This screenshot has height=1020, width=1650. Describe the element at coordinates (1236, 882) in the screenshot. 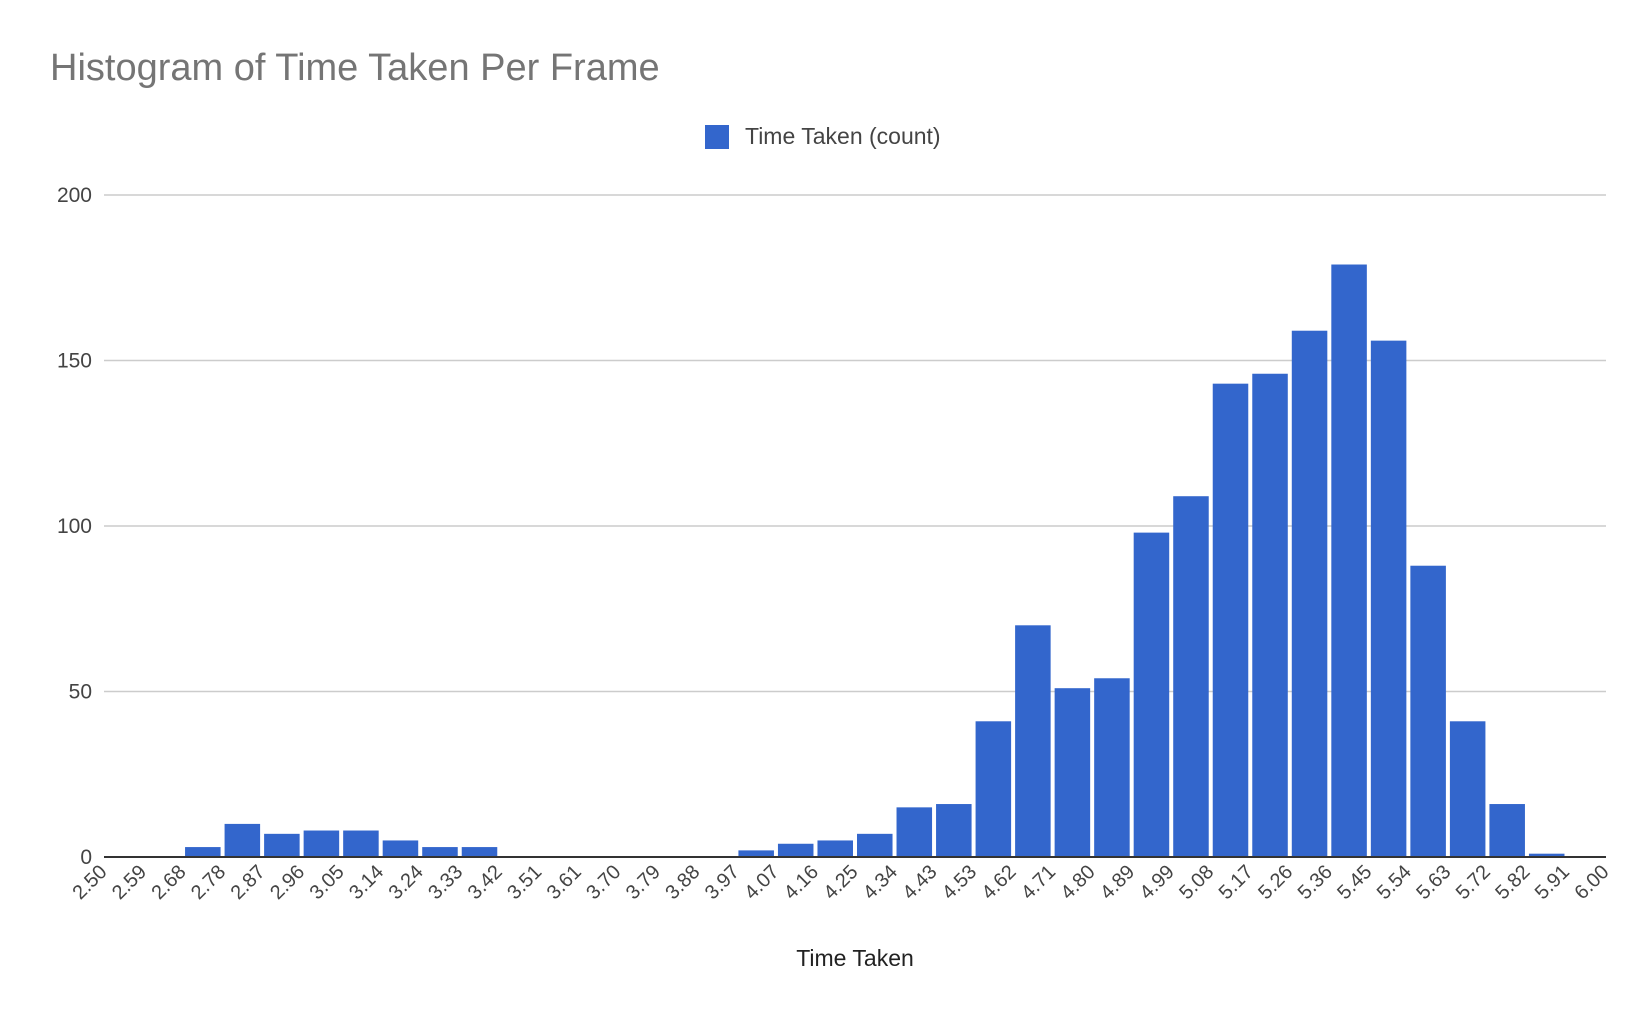

I see `x-tick-label: 5.17` at that location.